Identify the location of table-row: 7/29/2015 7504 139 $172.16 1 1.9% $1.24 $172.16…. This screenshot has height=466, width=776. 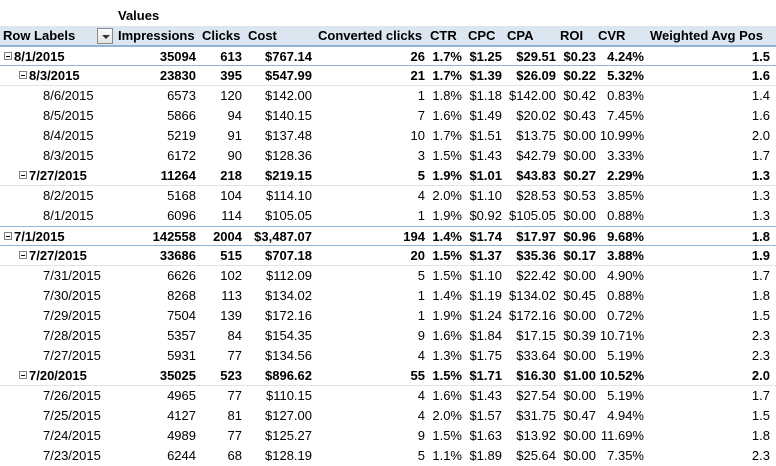
(388, 316).